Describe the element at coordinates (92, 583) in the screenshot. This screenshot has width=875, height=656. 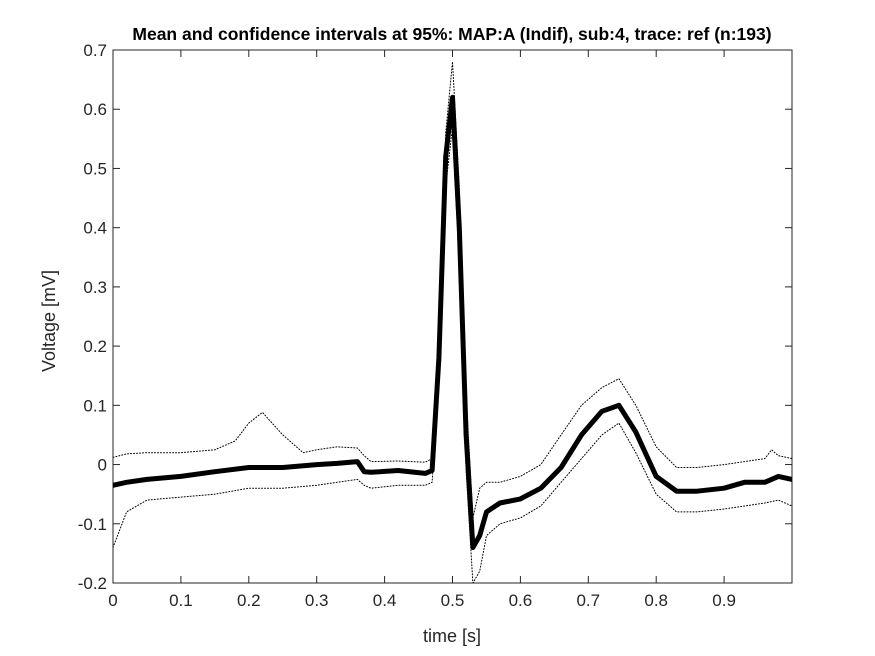
I see `y-tick-label: -0.2` at that location.